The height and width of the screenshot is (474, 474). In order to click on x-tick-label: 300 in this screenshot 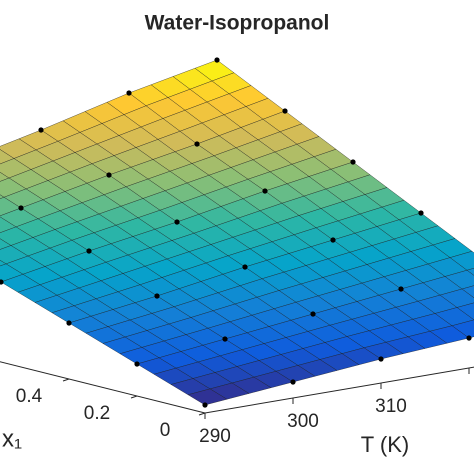, I will do `click(303, 421)`.